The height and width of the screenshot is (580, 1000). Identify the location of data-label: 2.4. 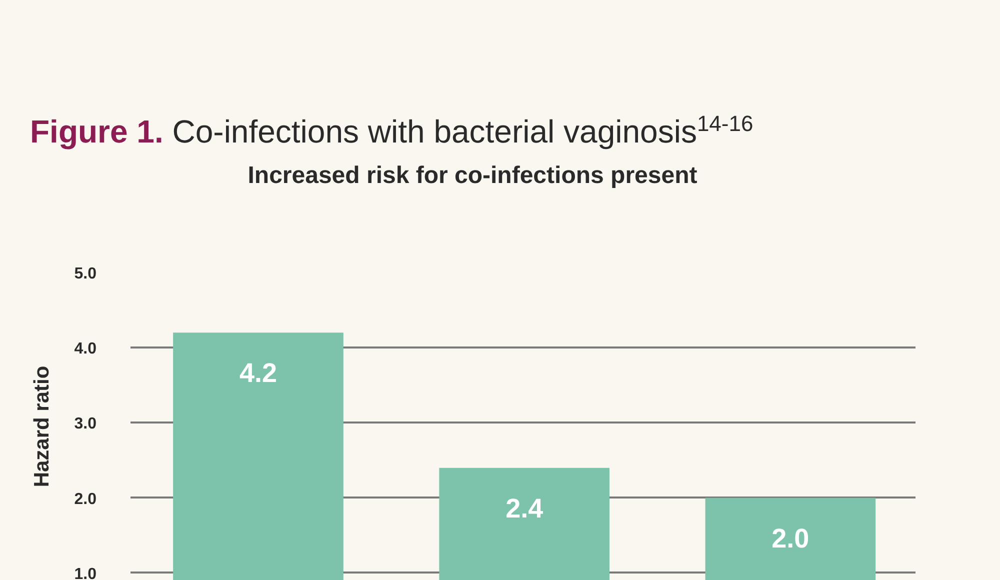
(525, 508).